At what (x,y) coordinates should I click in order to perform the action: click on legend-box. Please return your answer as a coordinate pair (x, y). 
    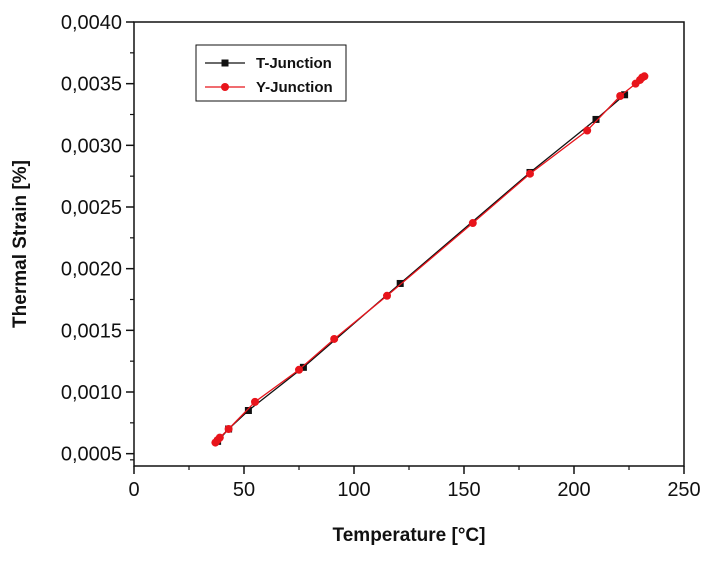
    Looking at the image, I should click on (271, 73).